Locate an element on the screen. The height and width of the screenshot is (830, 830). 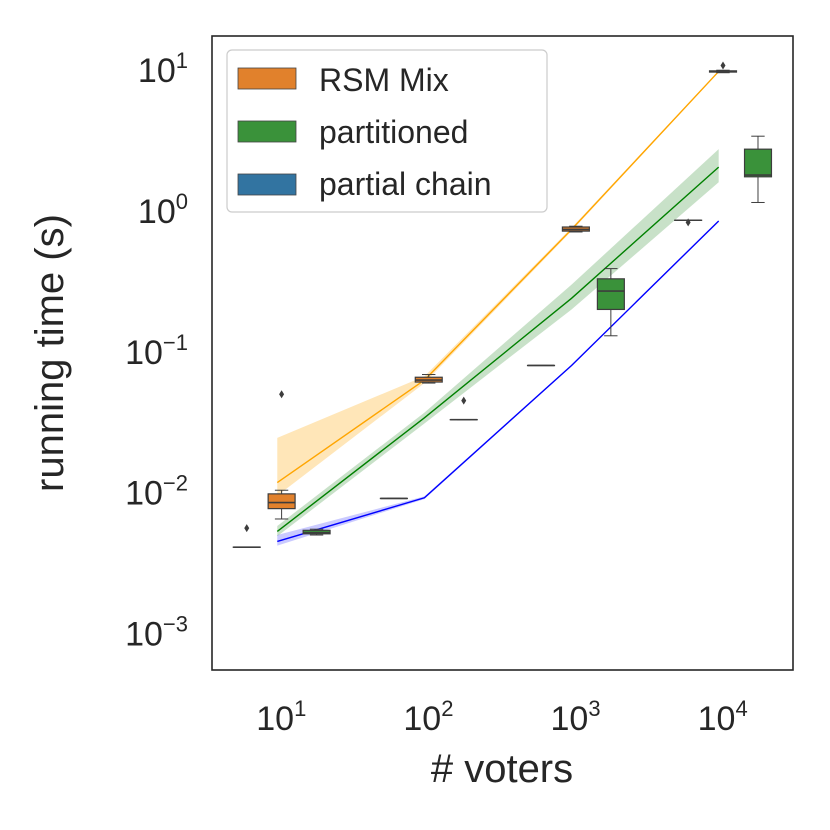
y-tick-labels: 10⁻³ 10⁻² 10⁻¹ 10⁰ 10¹ is located at coordinates (156, 350).